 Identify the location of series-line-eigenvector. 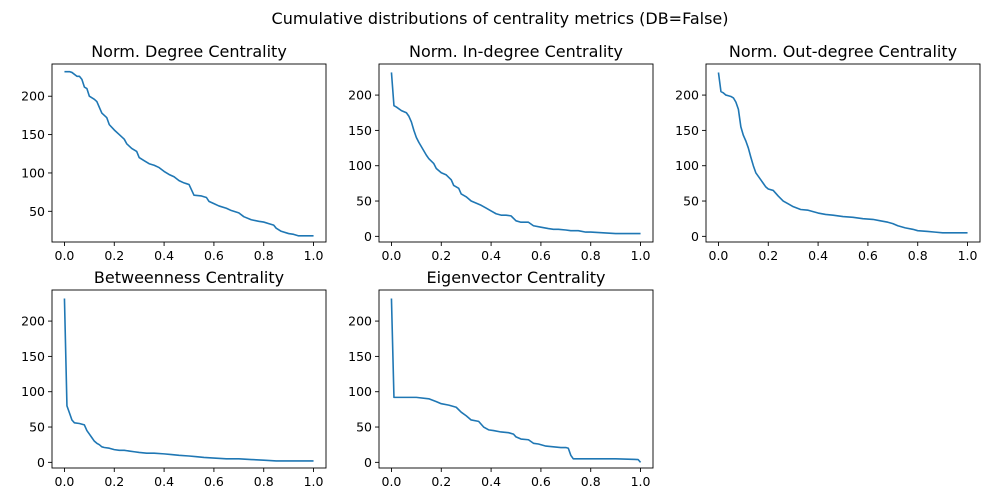
(516, 380).